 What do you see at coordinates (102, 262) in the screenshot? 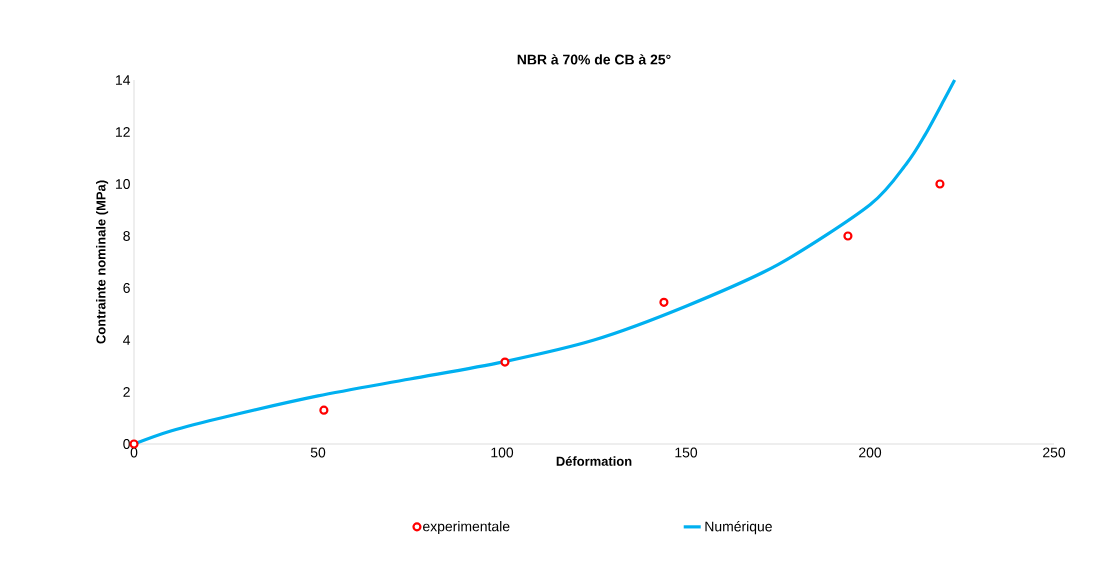
I see `y-axis-title: Contrainte nominale (MPa)` at bounding box center [102, 262].